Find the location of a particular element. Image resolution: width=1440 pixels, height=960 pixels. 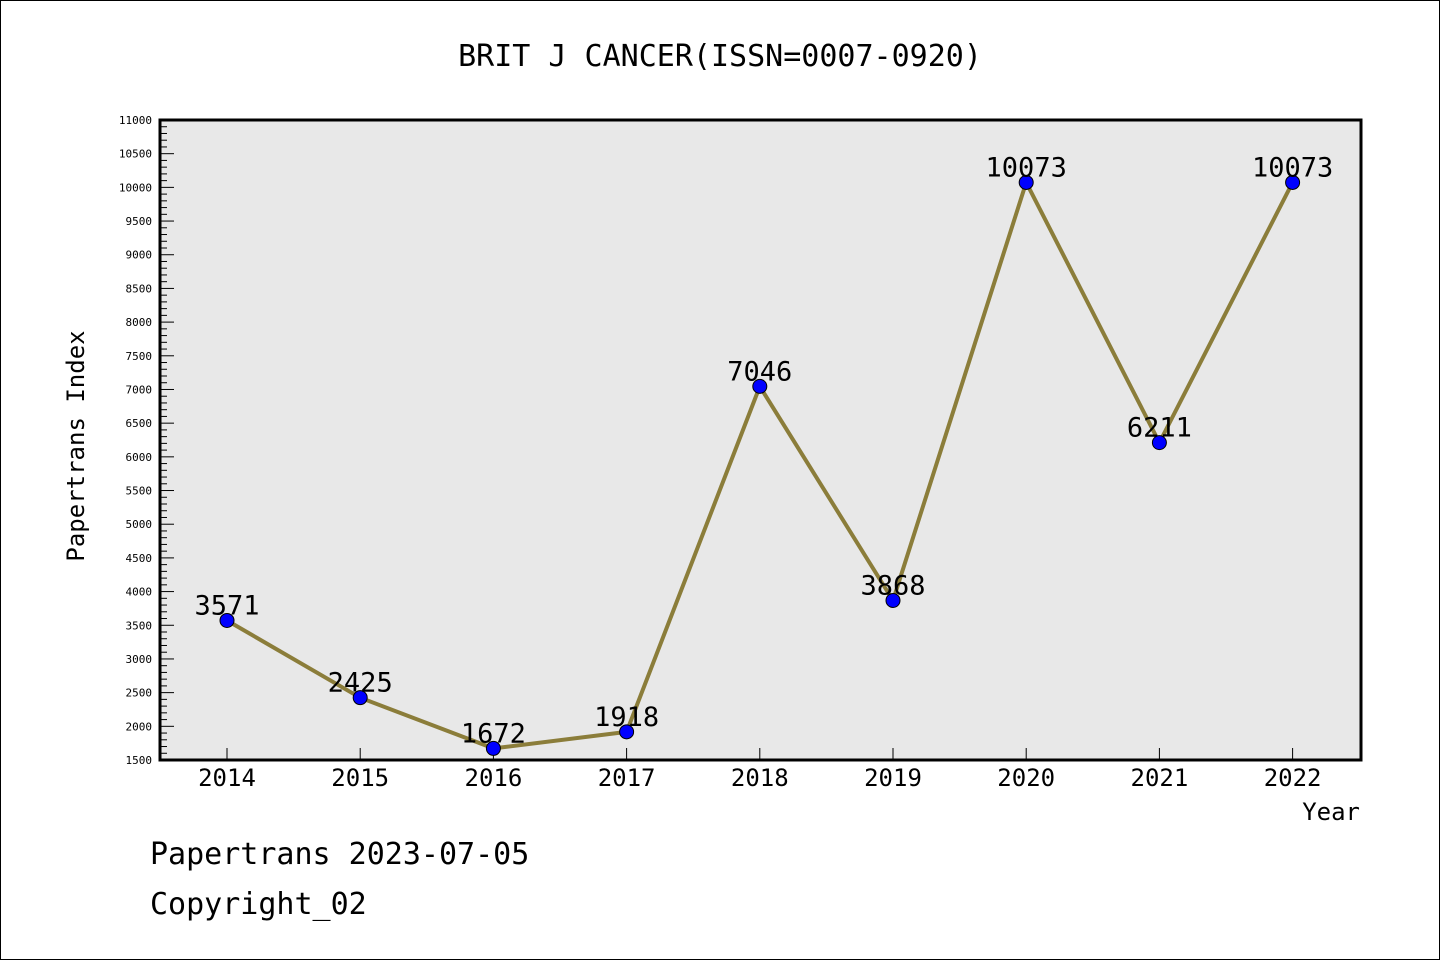

footer-date: Papertrans 2023-07-05 is located at coordinates (339, 854).